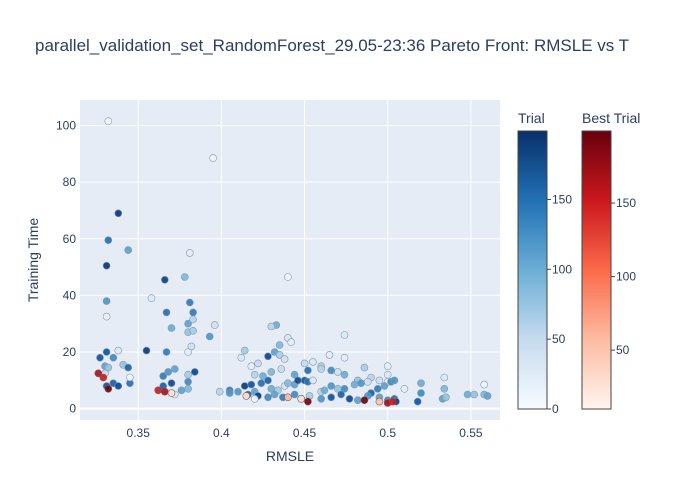 The height and width of the screenshot is (500, 700). What do you see at coordinates (596, 270) in the screenshot?
I see `colorbar-best-trial-bar` at bounding box center [596, 270].